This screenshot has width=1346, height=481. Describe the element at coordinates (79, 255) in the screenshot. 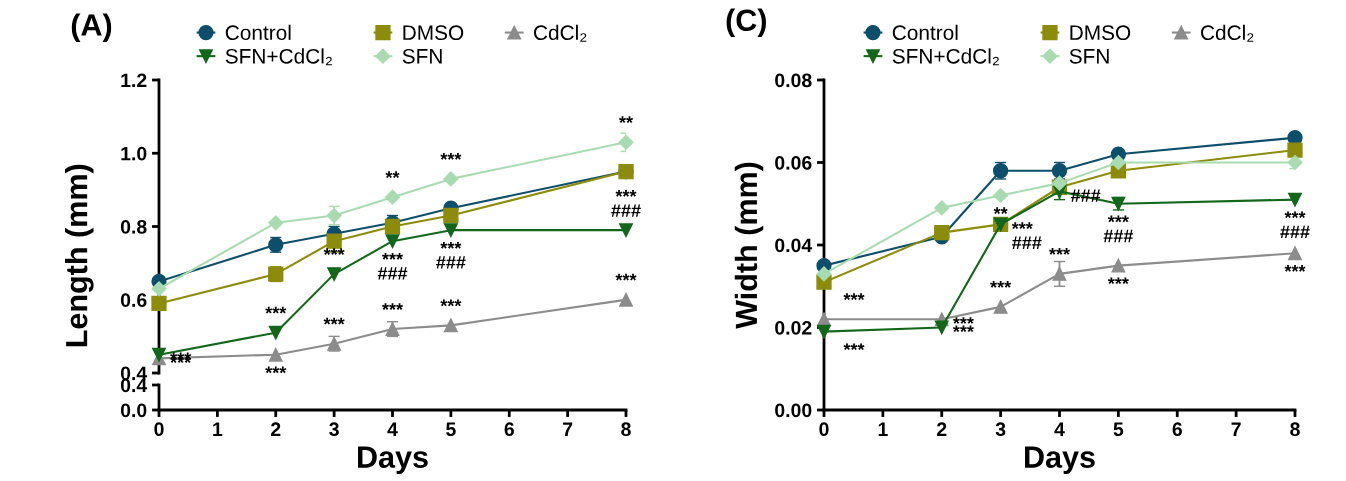

I see `y-axis-title: Length (mm)` at that location.